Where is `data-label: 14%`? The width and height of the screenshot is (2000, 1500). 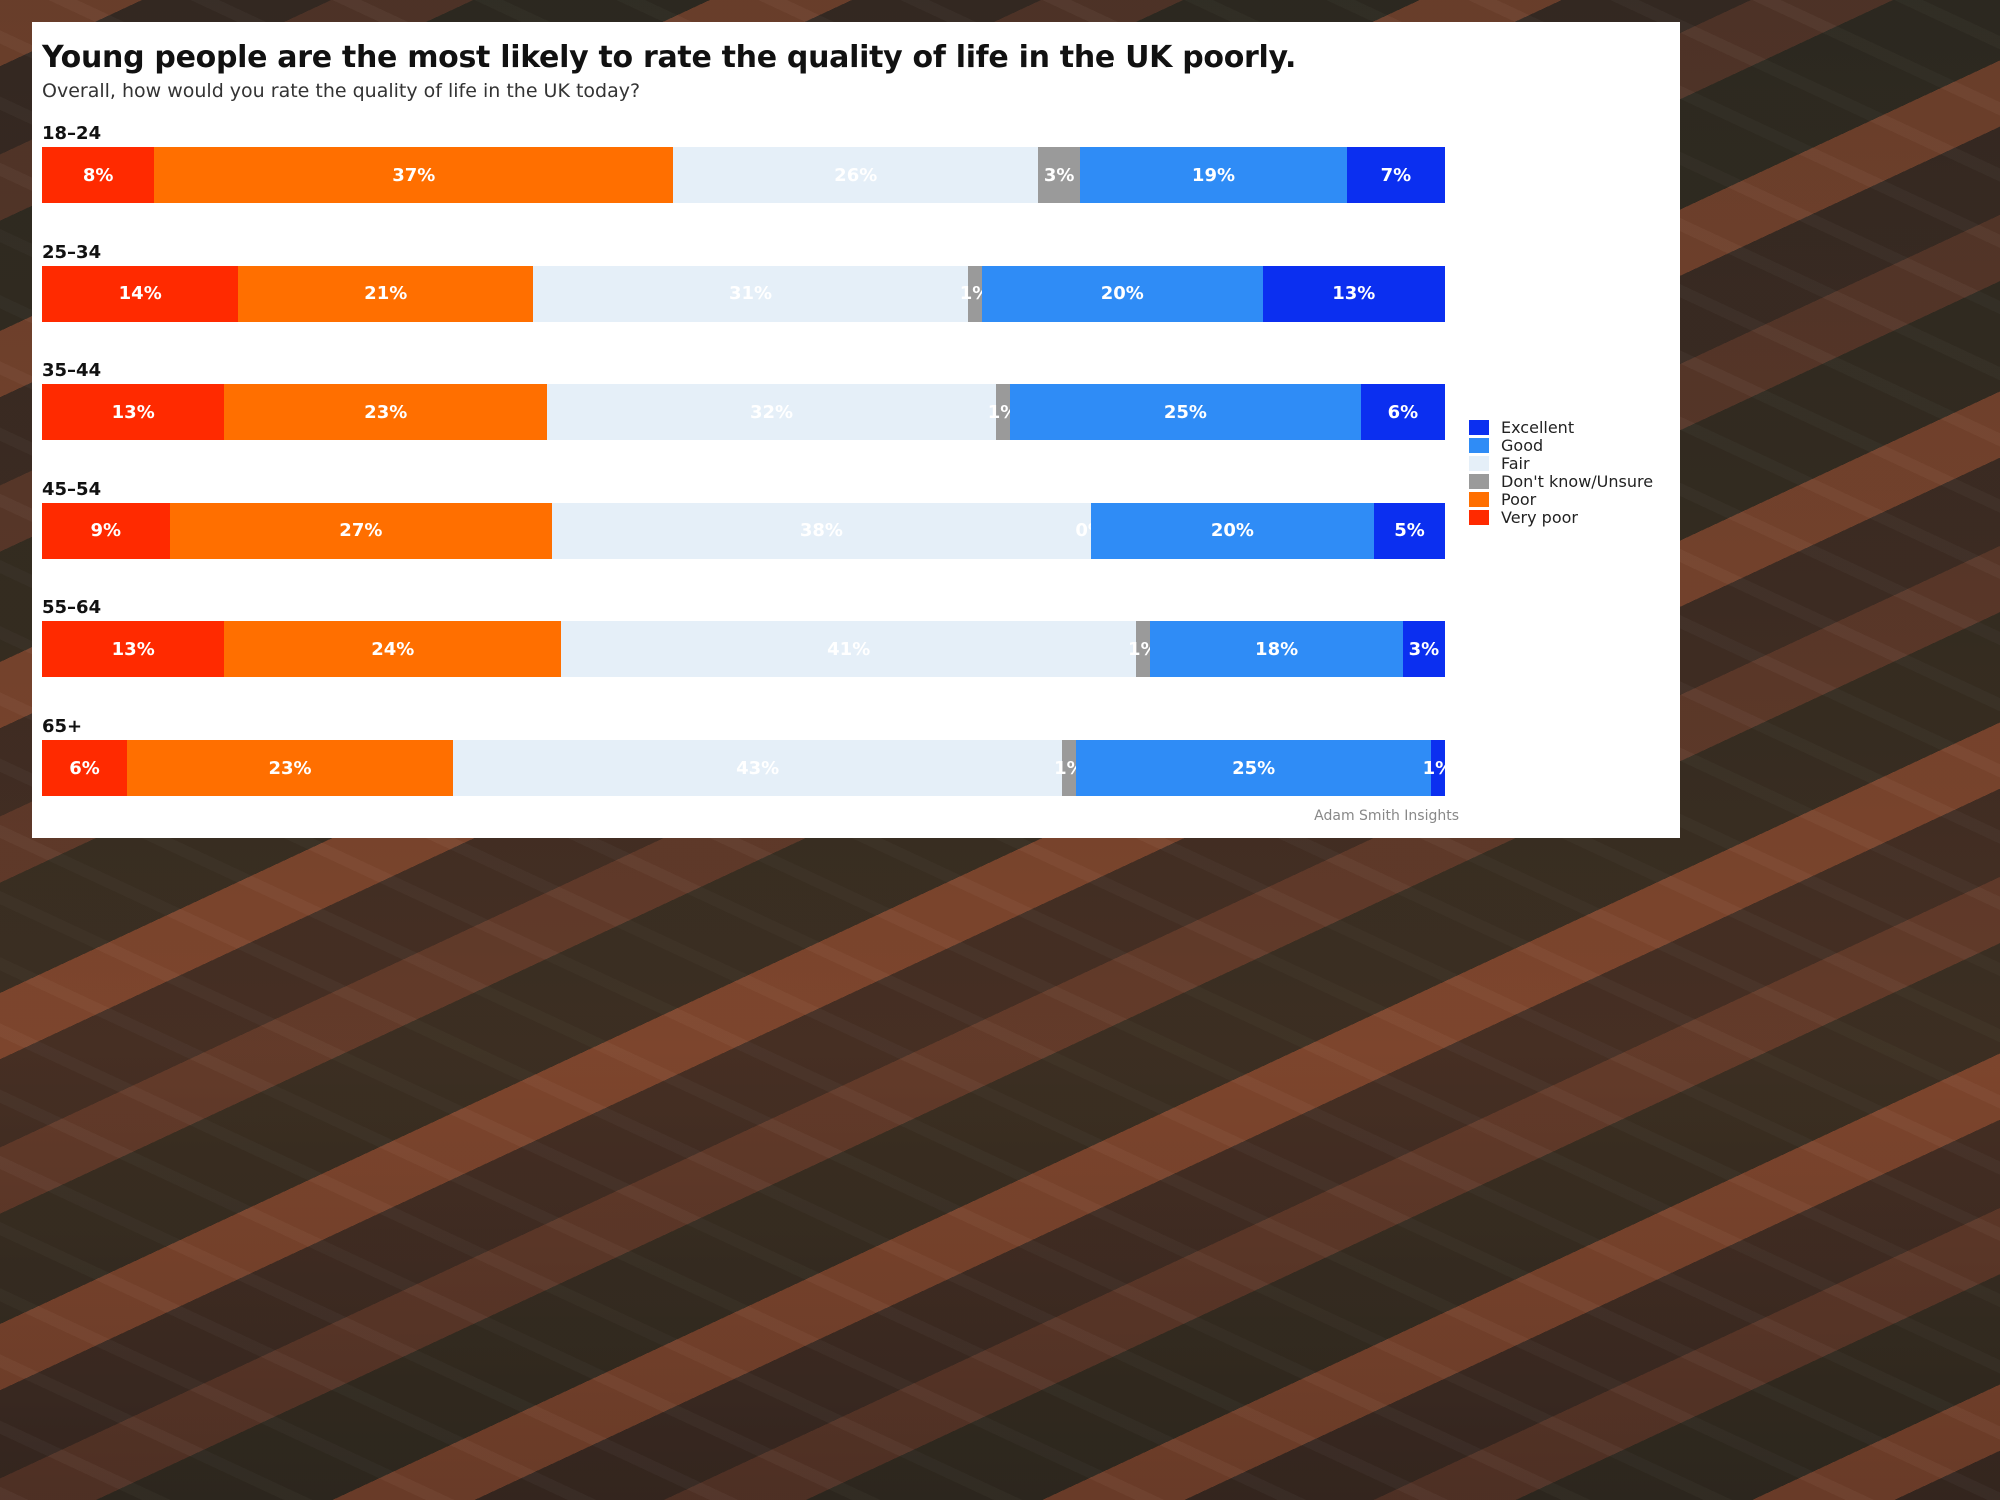 data-label: 14% is located at coordinates (140, 294).